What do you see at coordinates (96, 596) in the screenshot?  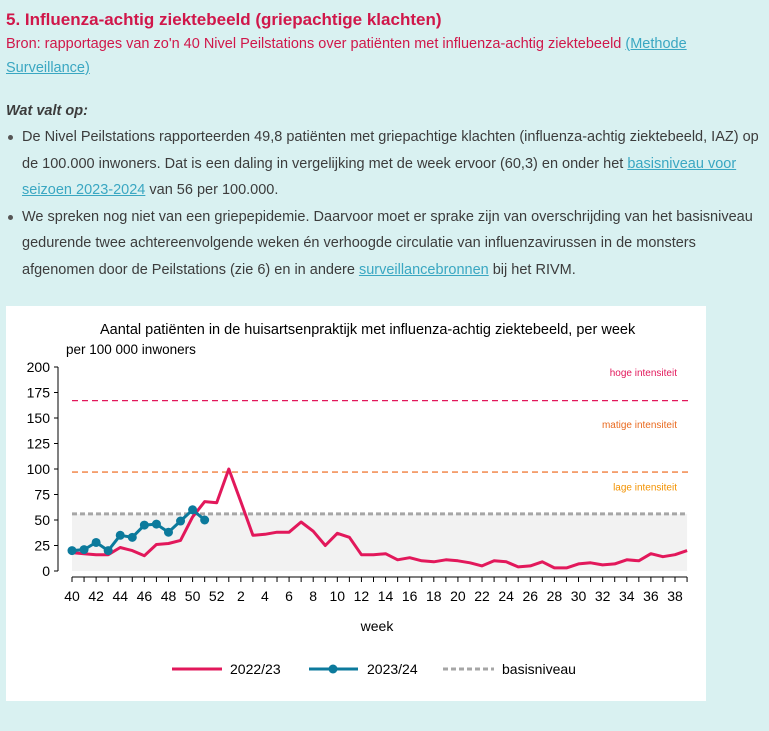 I see `x-tick-label: 42` at bounding box center [96, 596].